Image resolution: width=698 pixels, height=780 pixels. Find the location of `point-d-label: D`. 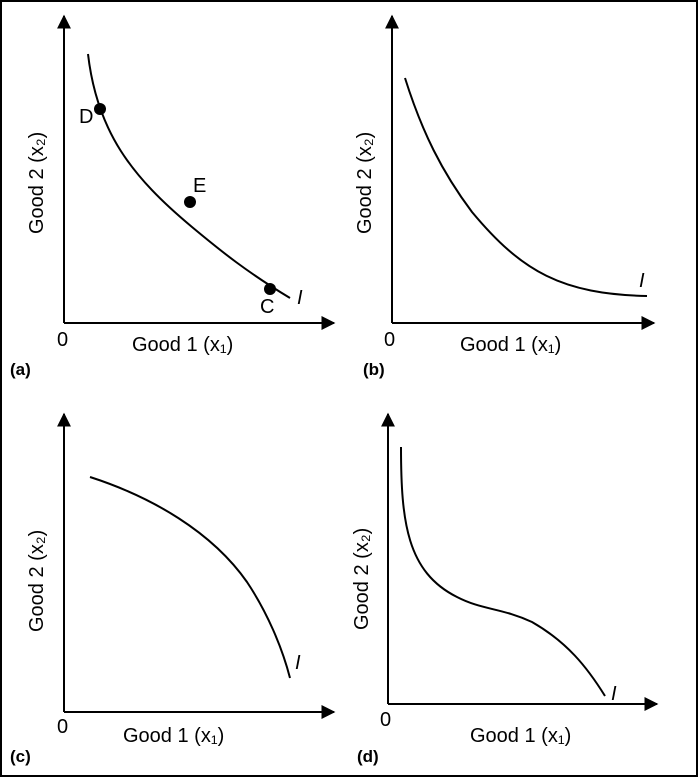

point-d-label: D is located at coordinates (86, 117).